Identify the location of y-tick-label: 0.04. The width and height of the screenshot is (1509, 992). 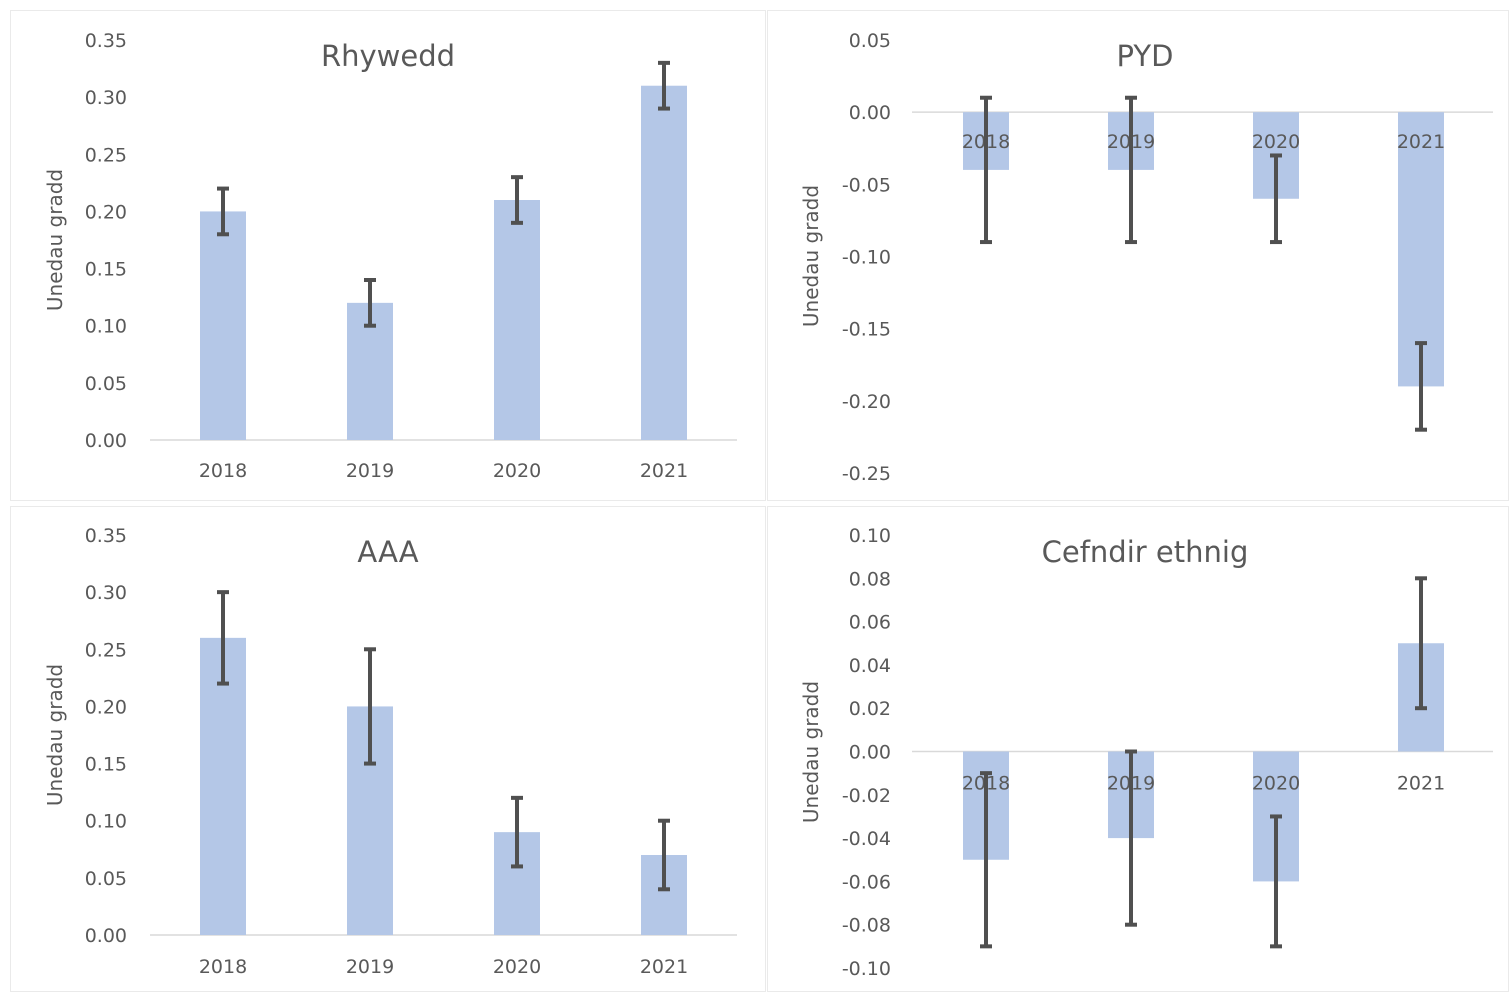
(870, 666).